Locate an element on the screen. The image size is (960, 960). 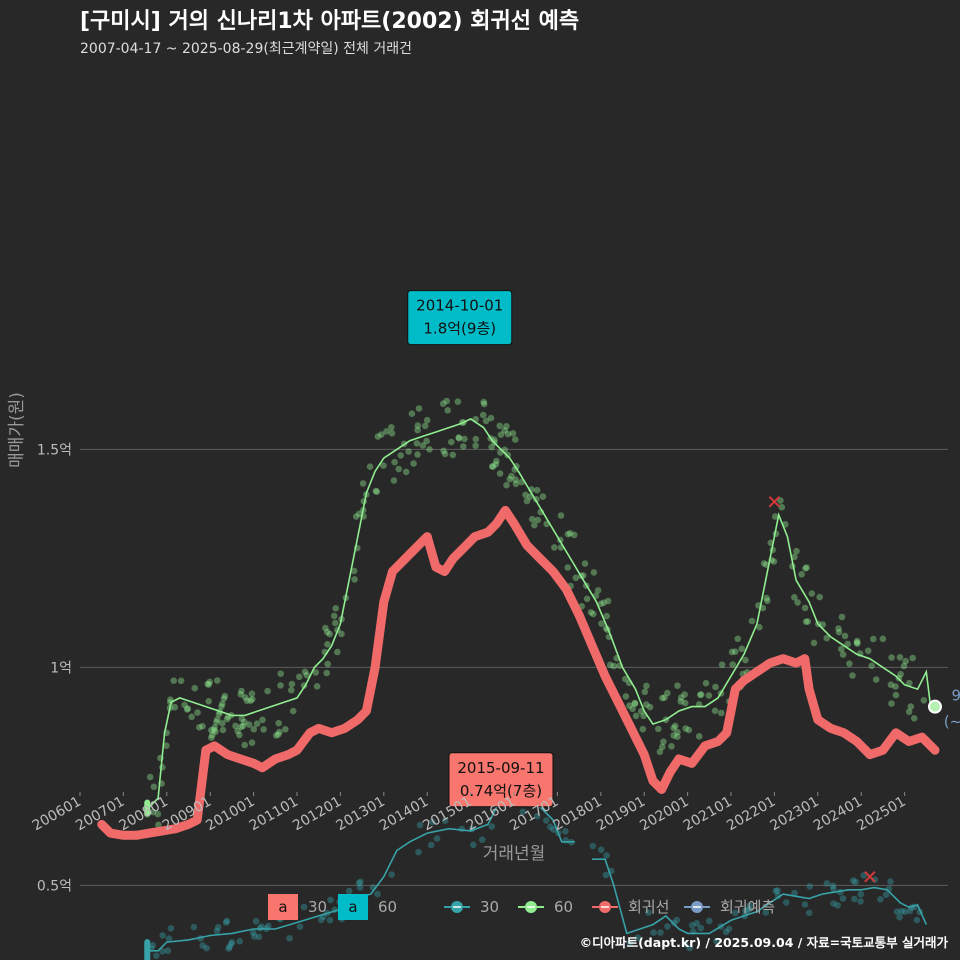
legend-line-name: 60 is located at coordinates (563, 907).